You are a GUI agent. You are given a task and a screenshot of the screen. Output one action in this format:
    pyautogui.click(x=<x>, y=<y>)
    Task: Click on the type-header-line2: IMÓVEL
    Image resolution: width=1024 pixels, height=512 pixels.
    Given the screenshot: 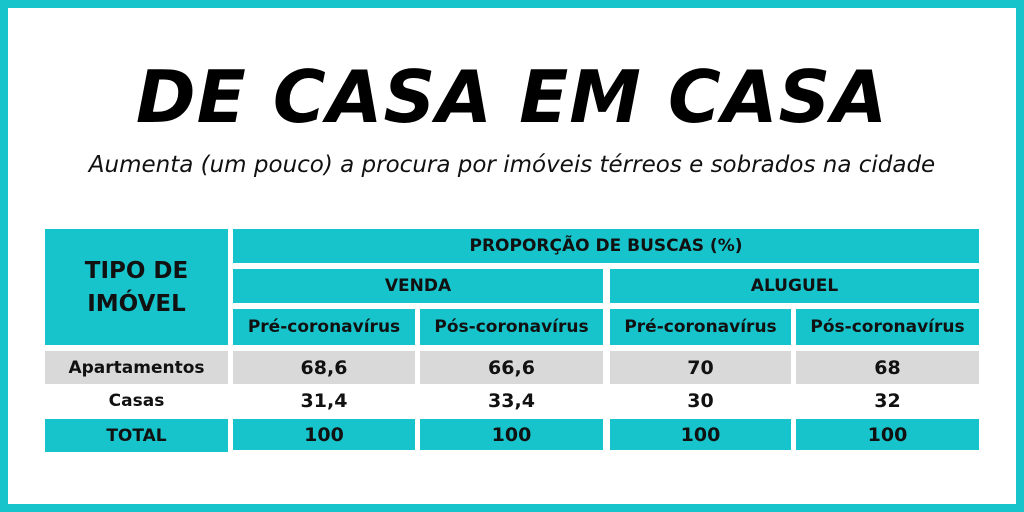 What is the action you would take?
    pyautogui.click(x=136, y=304)
    